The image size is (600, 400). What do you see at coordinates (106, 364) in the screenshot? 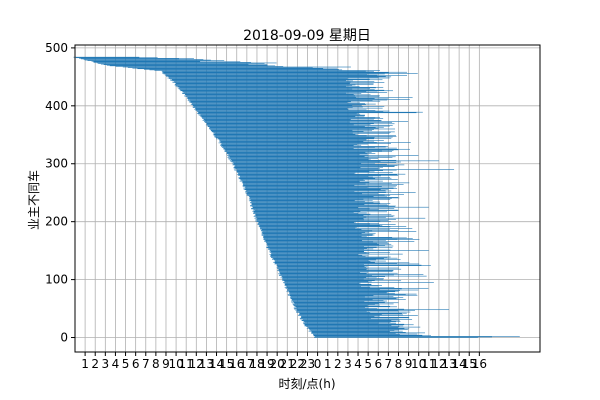
I see `x-tick-label: 3` at bounding box center [106, 364].